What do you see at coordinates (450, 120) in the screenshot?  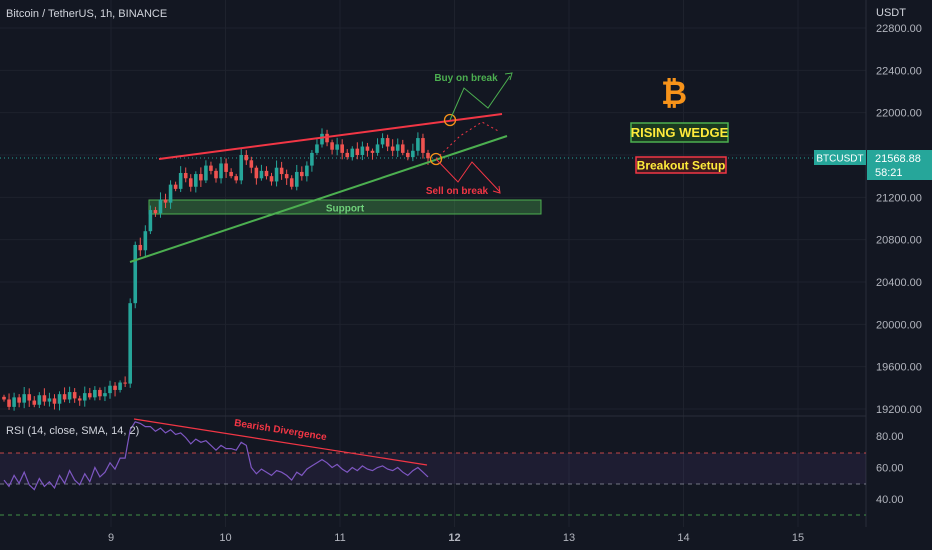 I see `breakout-up-circle` at bounding box center [450, 120].